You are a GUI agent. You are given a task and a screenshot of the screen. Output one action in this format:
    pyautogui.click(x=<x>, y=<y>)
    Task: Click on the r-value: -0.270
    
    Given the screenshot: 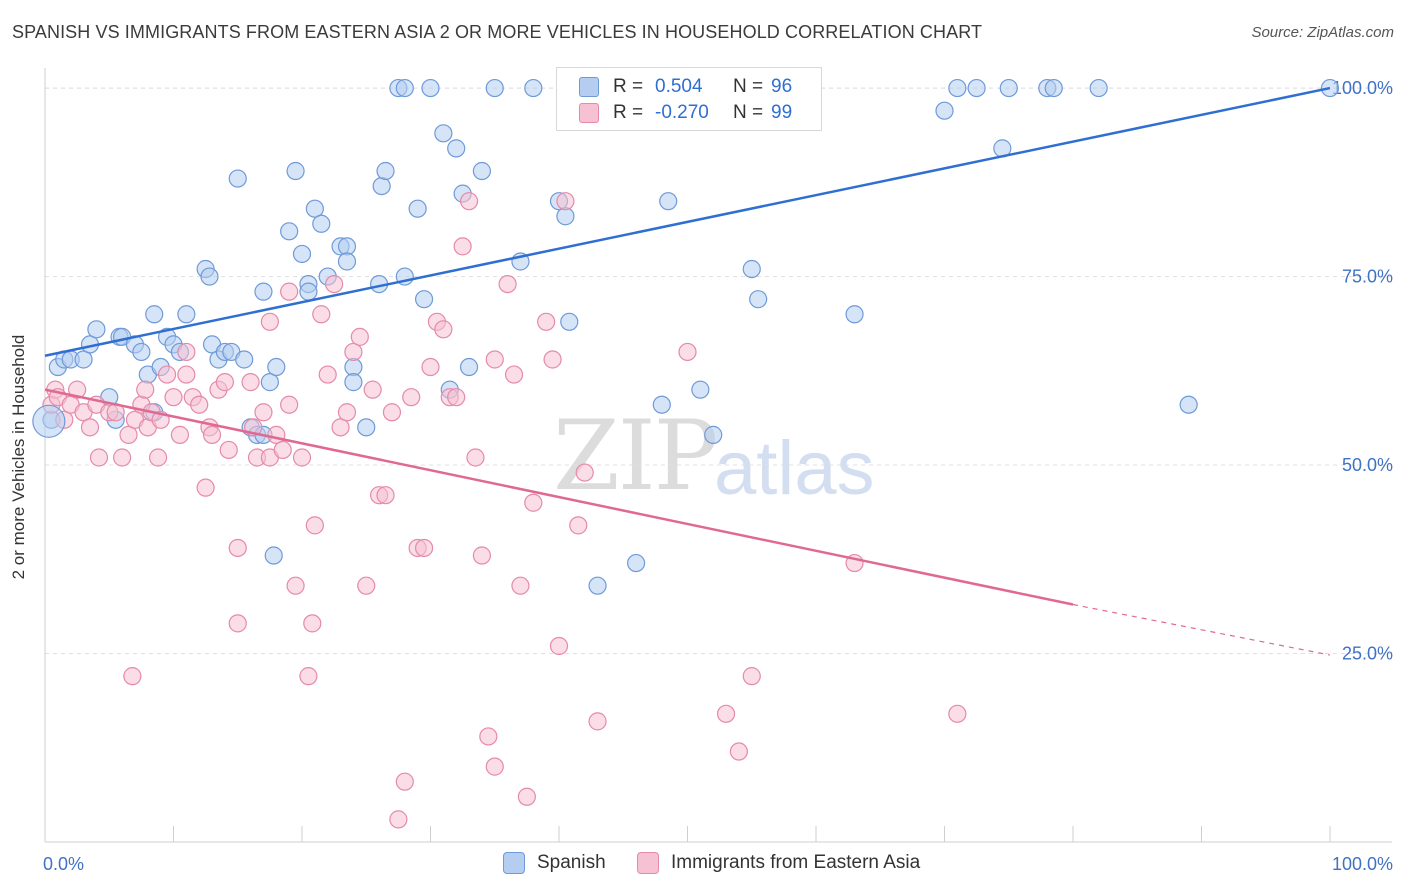 What is the action you would take?
    pyautogui.click(x=682, y=112)
    